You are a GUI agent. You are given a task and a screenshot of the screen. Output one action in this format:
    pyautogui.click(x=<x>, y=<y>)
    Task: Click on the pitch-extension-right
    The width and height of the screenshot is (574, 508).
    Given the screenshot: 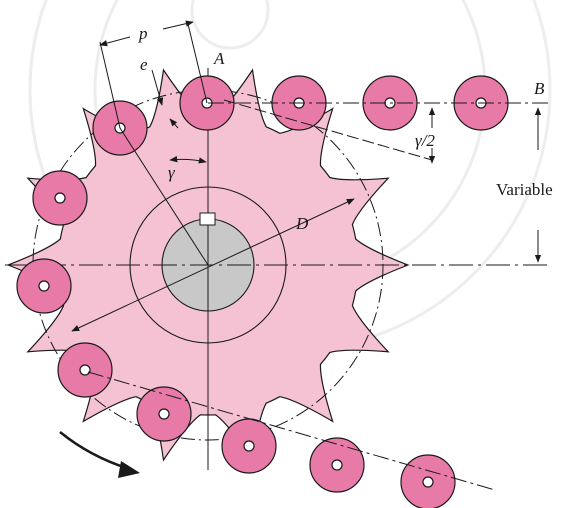 What is the action you would take?
    pyautogui.click(x=197, y=63)
    